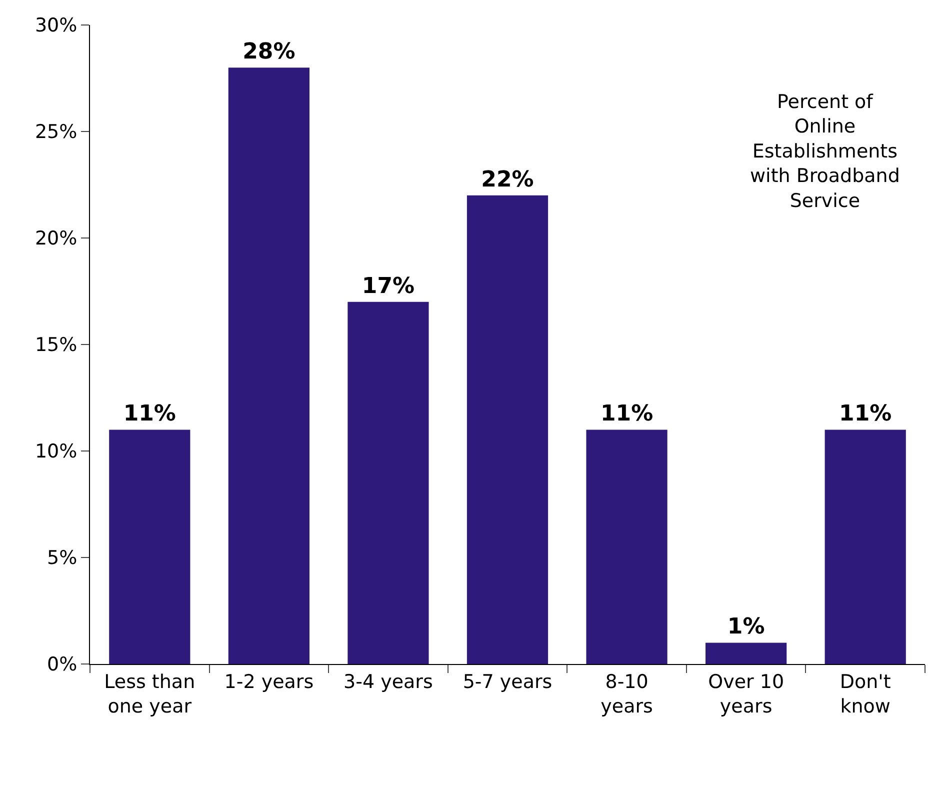 The width and height of the screenshot is (935, 789). I want to click on y-tick-label: 0%, so click(62, 665).